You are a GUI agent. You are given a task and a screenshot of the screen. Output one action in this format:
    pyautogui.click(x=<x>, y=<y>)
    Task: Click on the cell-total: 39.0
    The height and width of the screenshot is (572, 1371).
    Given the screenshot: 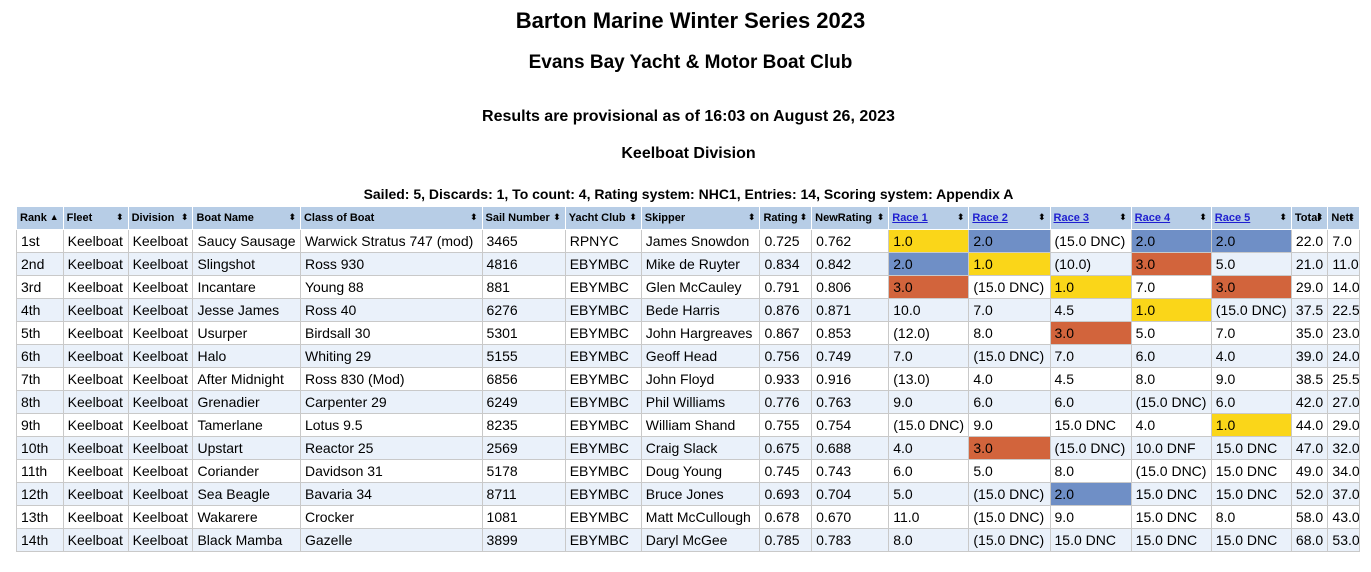 What is the action you would take?
    pyautogui.click(x=1309, y=356)
    